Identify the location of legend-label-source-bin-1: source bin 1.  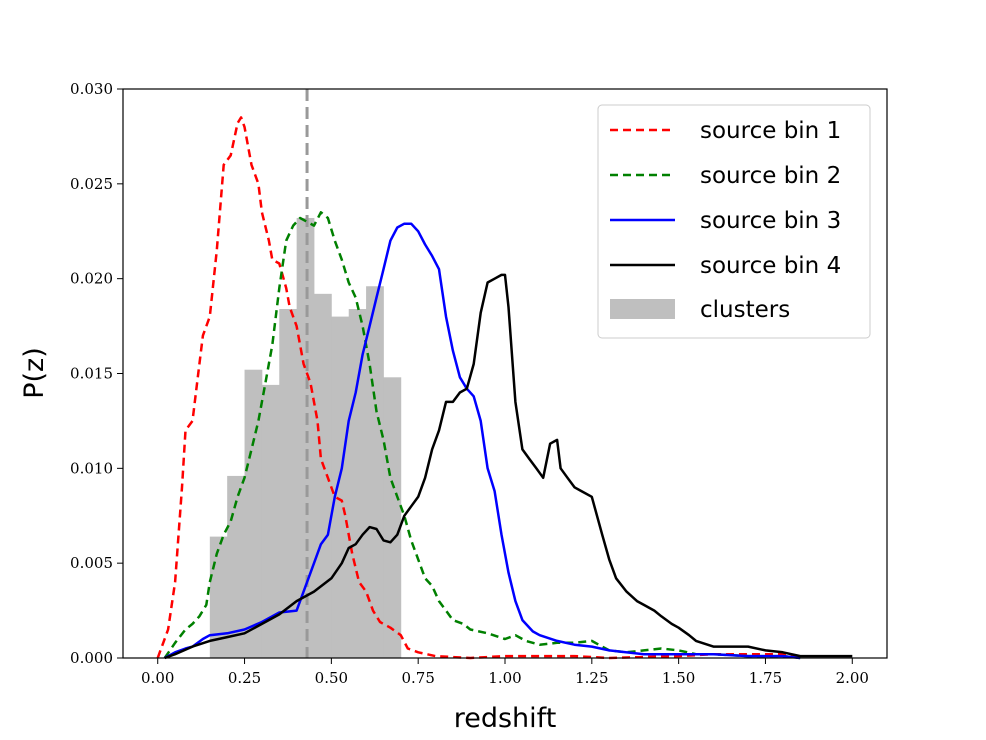
(770, 131).